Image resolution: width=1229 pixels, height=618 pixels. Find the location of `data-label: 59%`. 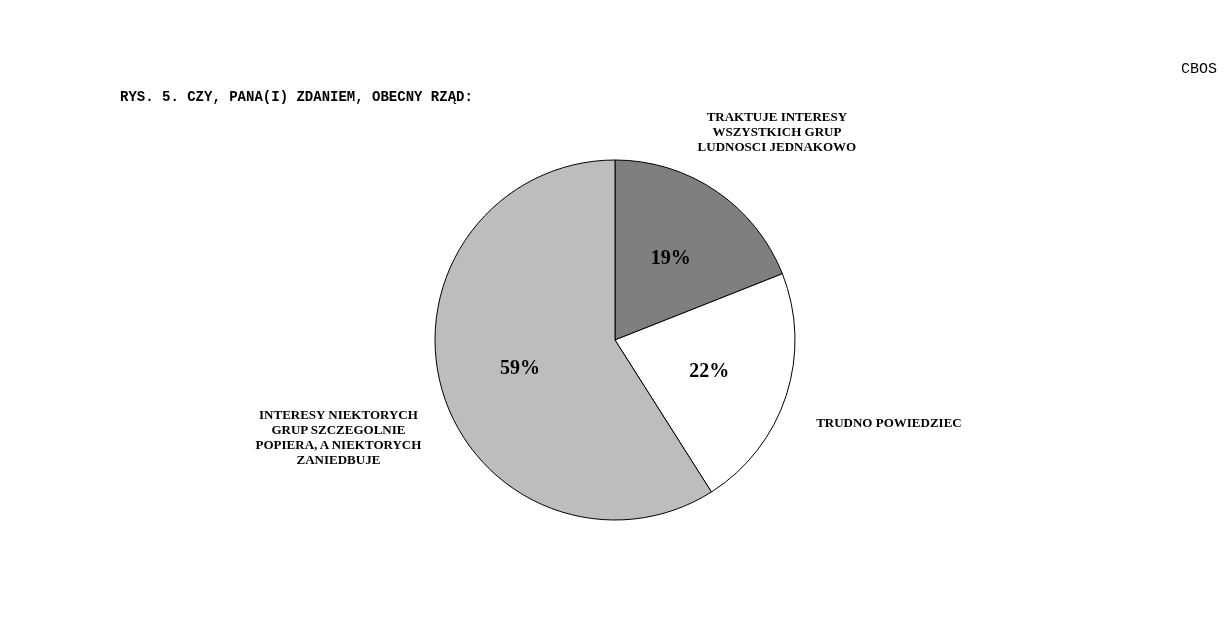

data-label: 59% is located at coordinates (519, 366).